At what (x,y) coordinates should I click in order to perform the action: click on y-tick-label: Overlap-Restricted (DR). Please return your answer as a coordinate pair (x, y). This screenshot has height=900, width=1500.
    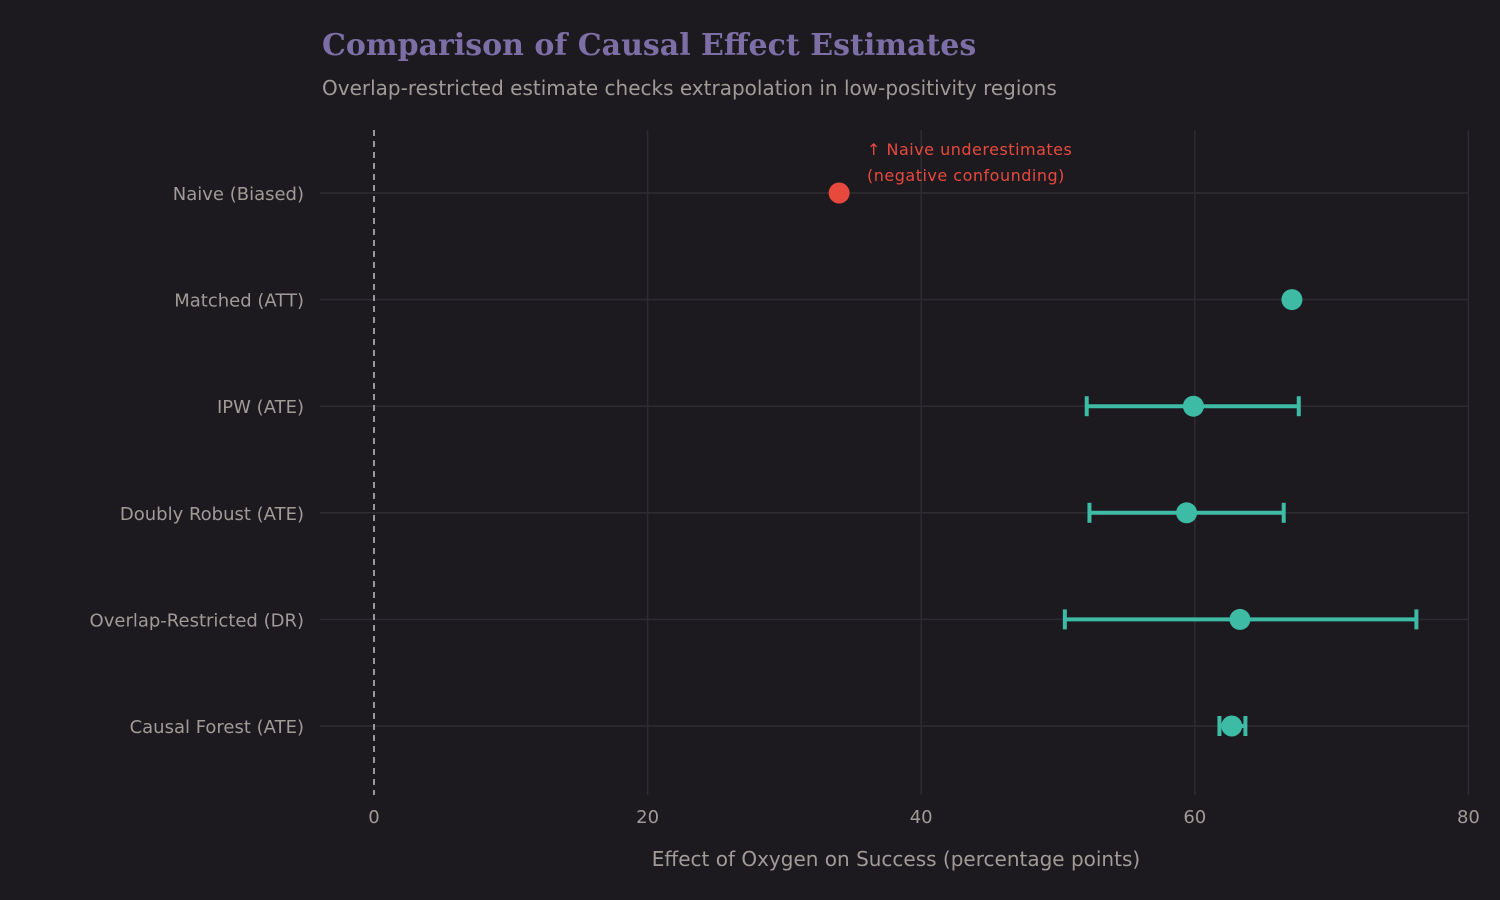
    Looking at the image, I should click on (197, 620).